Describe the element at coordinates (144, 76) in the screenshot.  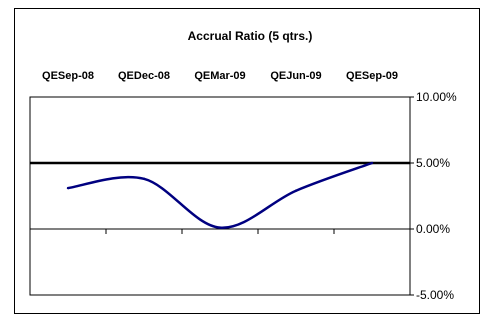
I see `category-label-1: QEDec-08` at that location.